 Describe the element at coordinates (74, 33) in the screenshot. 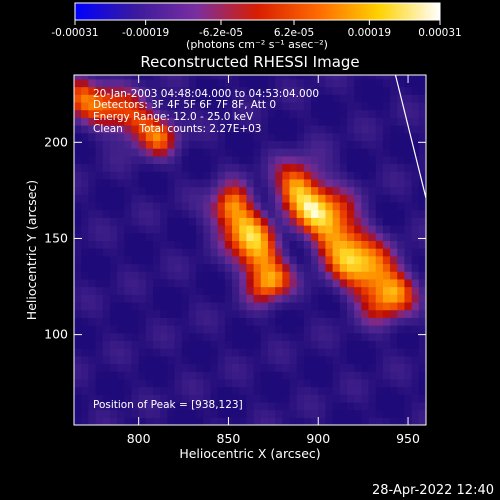

I see `colorbar-tick-label: -0.00031` at that location.